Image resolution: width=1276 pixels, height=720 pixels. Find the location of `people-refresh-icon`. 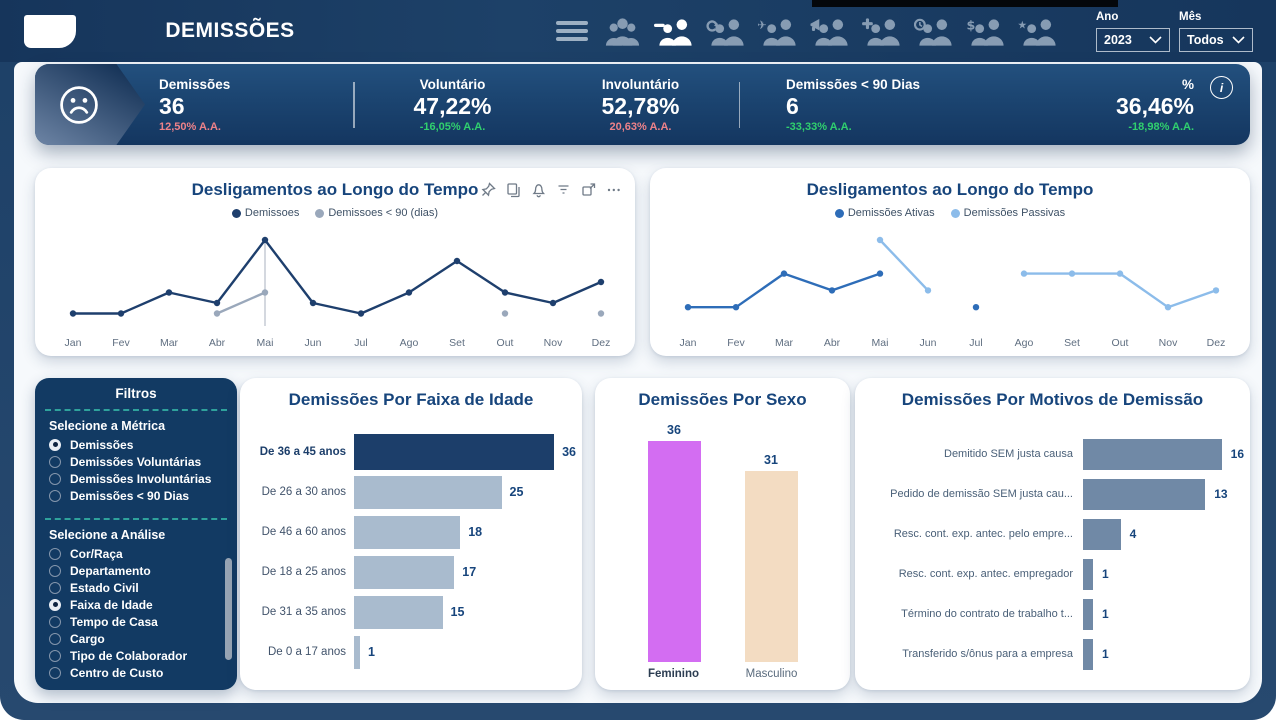

people-refresh-icon is located at coordinates (726, 32).